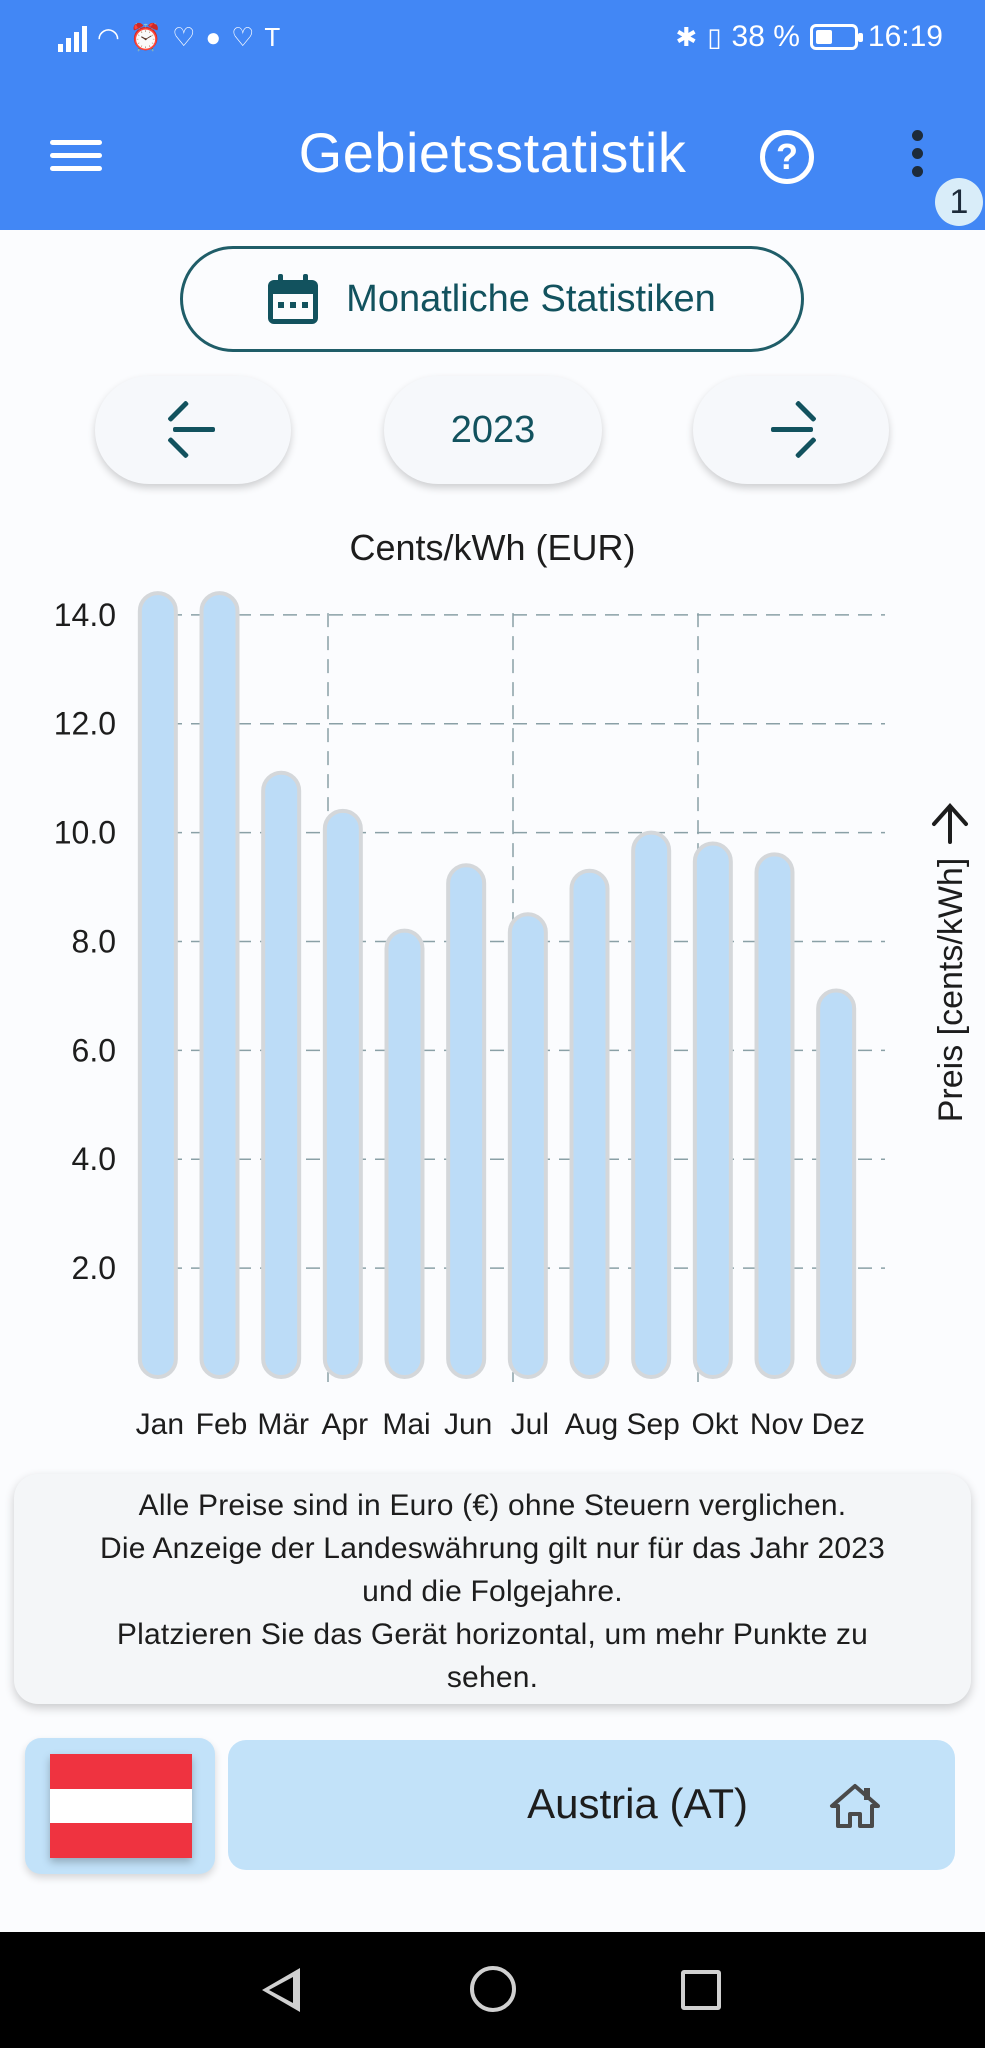  Describe the element at coordinates (108, 37) in the screenshot. I see `wifi-icon: ◠` at that location.